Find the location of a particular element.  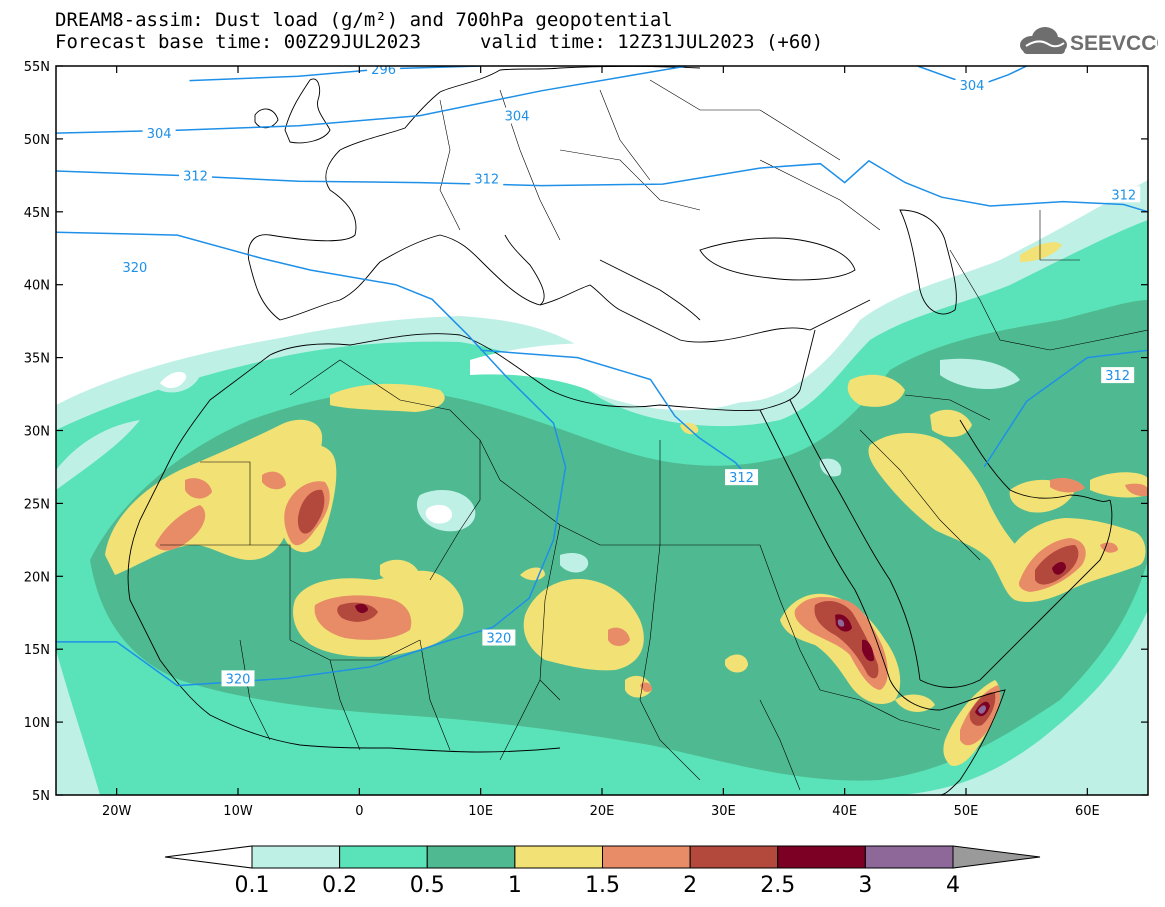

colorbar-label: 1.5 is located at coordinates (602, 885).